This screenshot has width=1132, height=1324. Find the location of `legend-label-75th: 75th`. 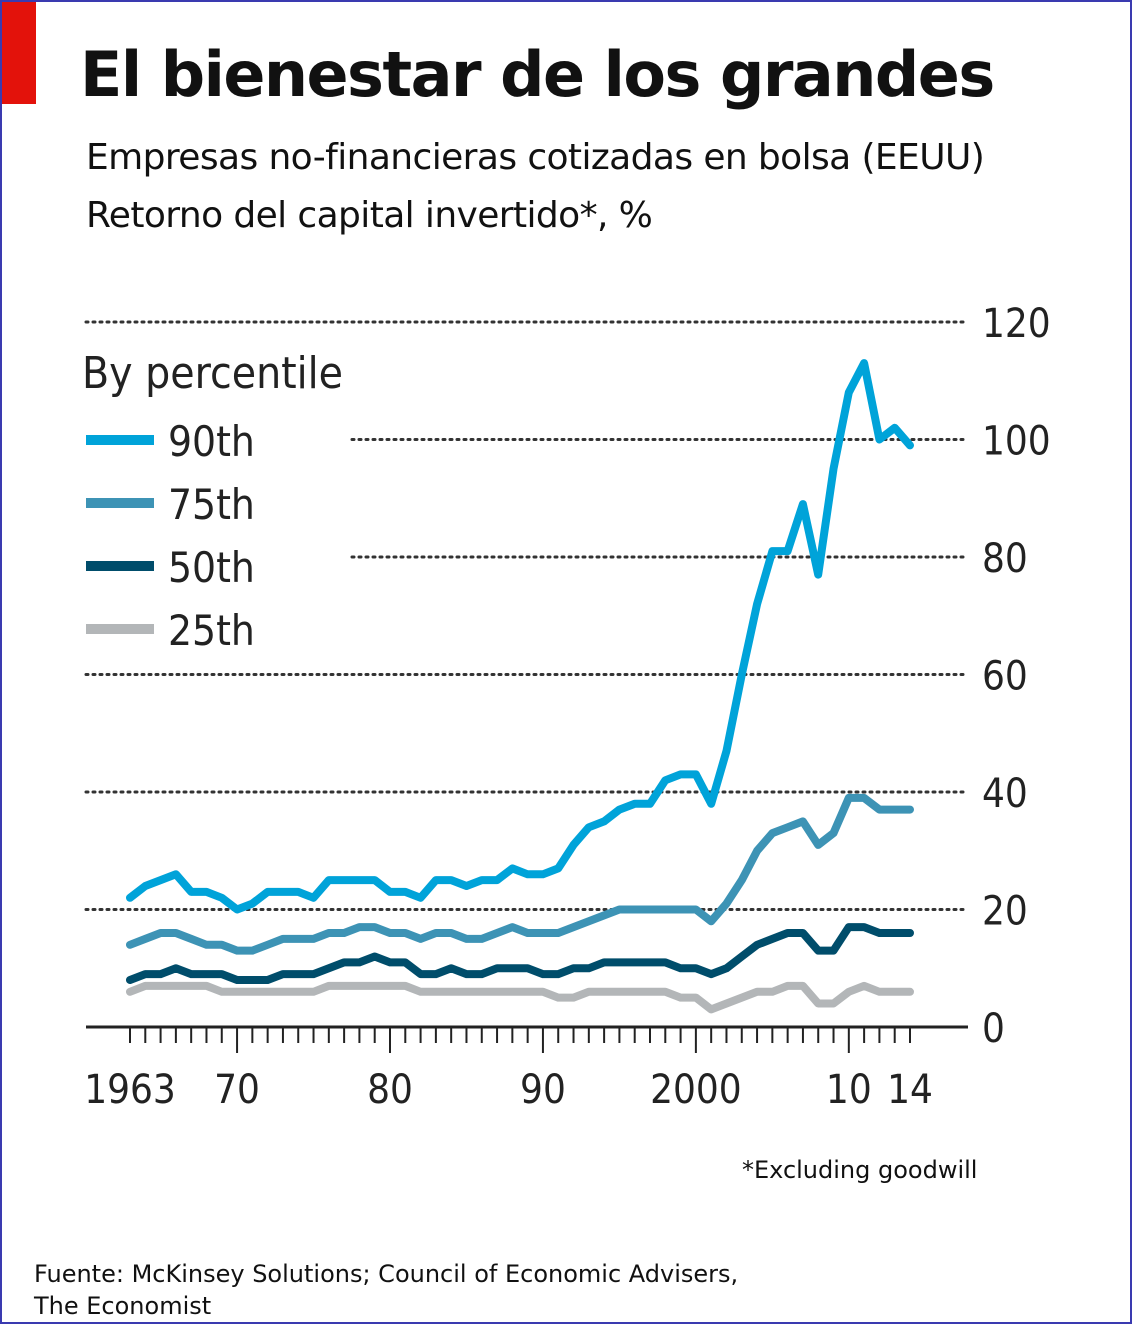

legend-label-75th: 75th is located at coordinates (211, 504).